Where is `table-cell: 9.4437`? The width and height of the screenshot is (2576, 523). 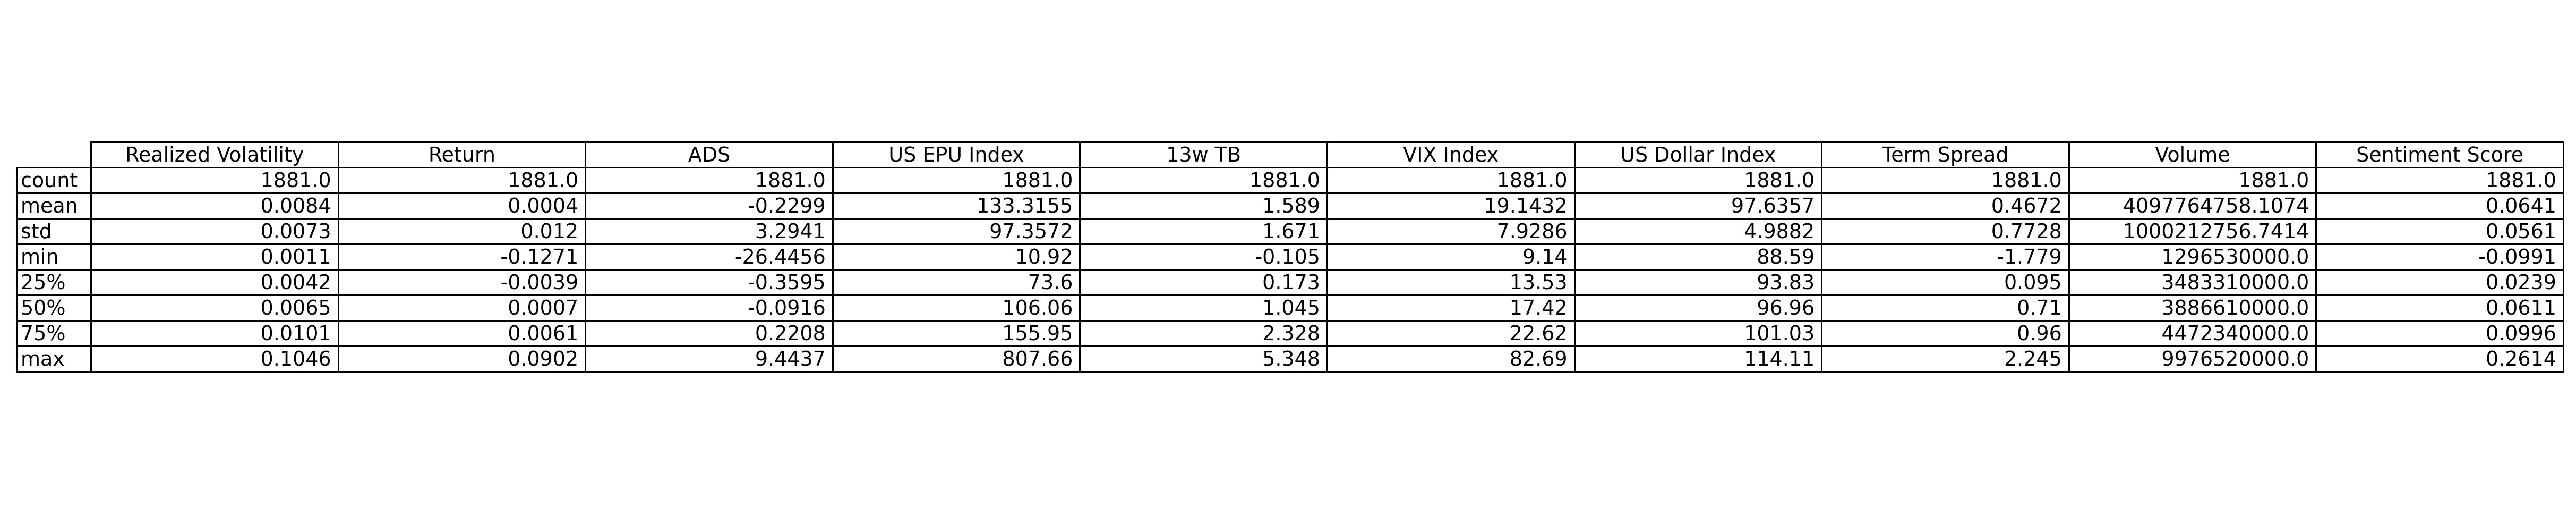 table-cell: 9.4437 is located at coordinates (709, 359).